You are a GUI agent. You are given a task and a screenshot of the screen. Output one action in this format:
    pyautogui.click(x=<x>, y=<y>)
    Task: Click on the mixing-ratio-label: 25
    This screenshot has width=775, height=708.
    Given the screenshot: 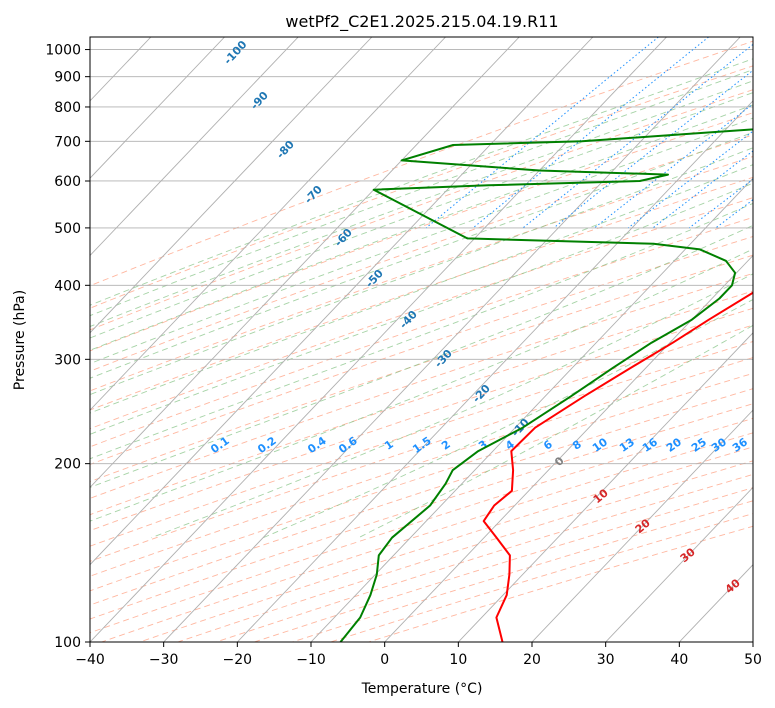 What is the action you would take?
    pyautogui.click(x=699, y=444)
    